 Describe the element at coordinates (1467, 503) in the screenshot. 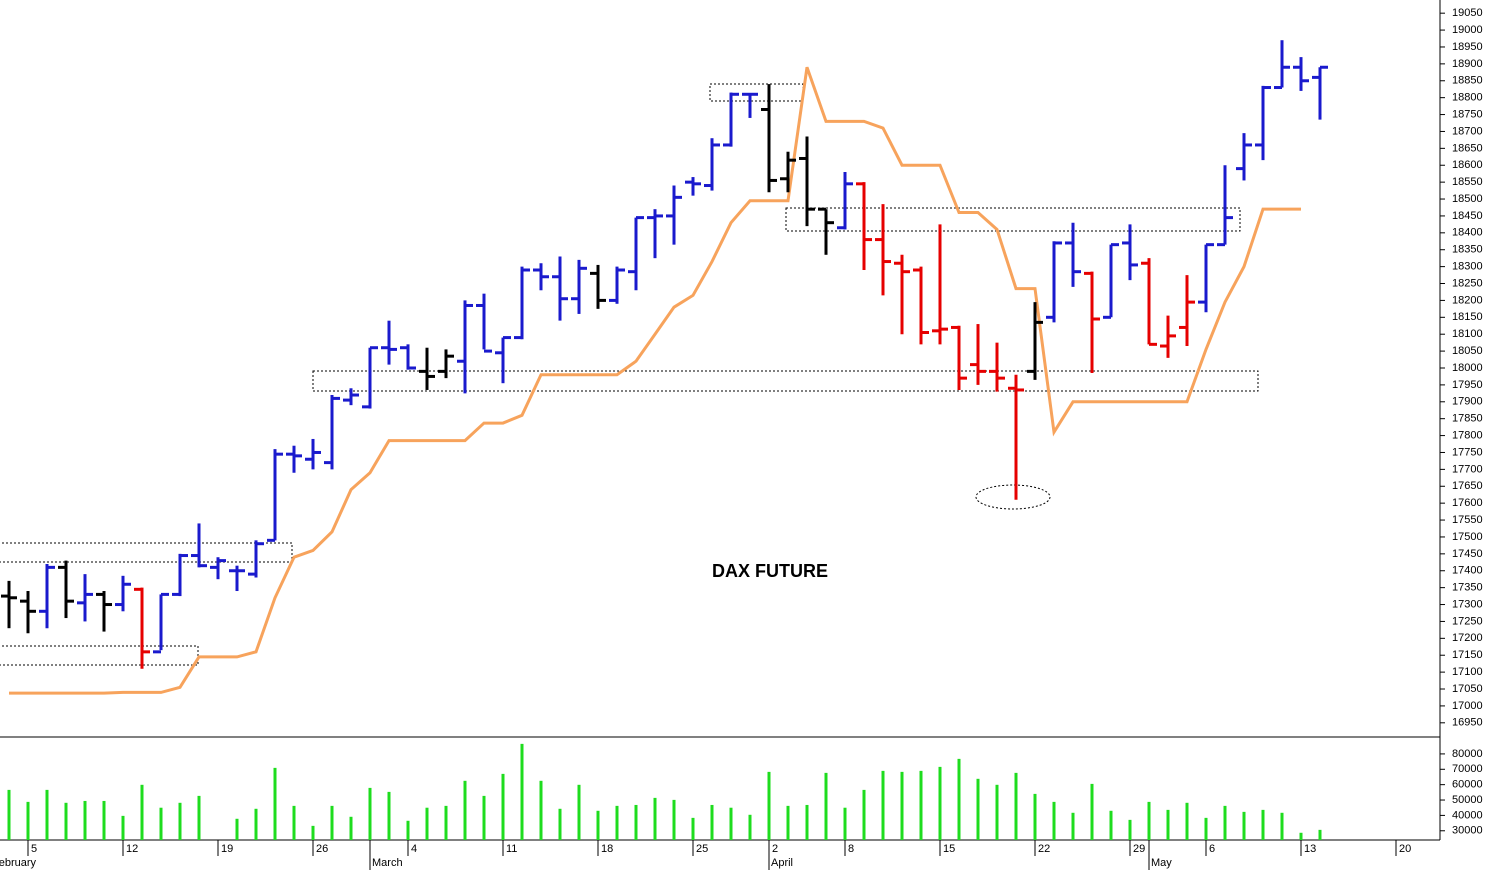

I see `y-tick-label: 17600` at that location.